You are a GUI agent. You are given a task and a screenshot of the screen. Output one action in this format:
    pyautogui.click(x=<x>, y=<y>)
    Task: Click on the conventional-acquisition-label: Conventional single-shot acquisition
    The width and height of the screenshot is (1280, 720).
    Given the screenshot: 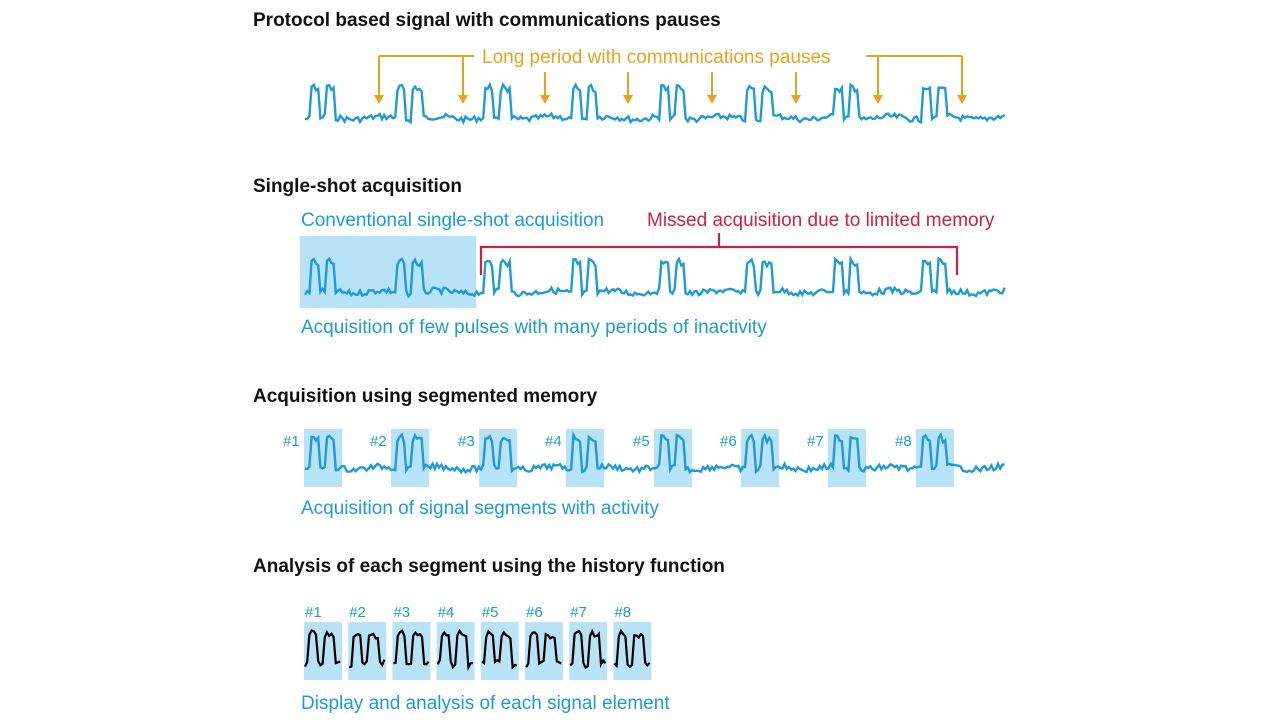 What is the action you would take?
    pyautogui.click(x=452, y=220)
    